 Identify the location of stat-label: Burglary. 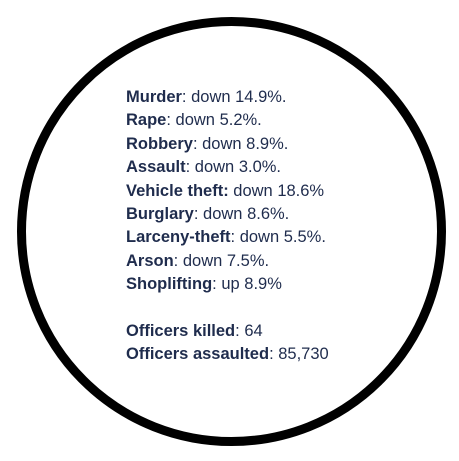
(160, 213).